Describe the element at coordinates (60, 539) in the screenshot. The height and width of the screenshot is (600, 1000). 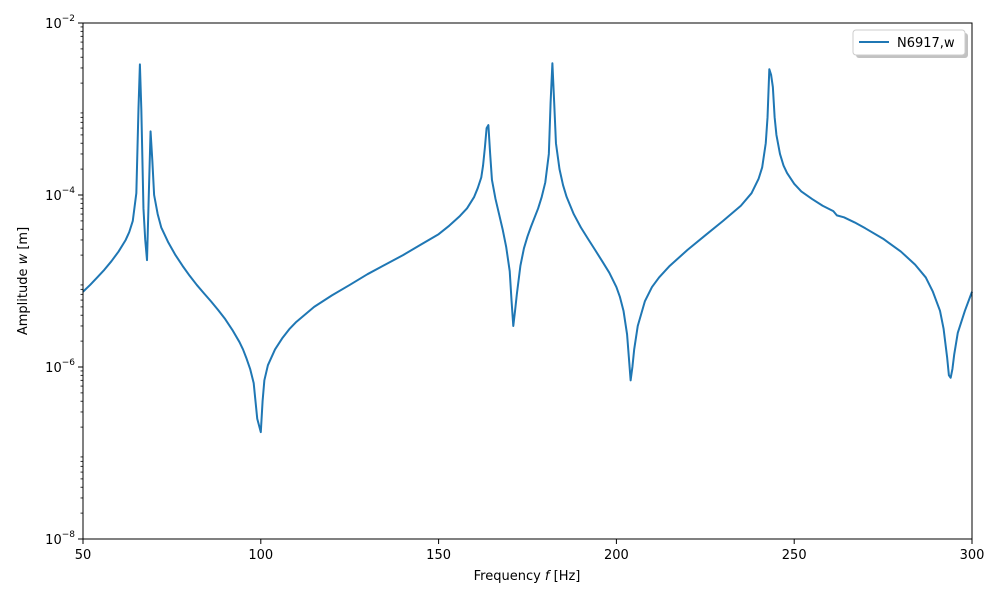
I see `y-tick-label: 10⁻⁸` at that location.